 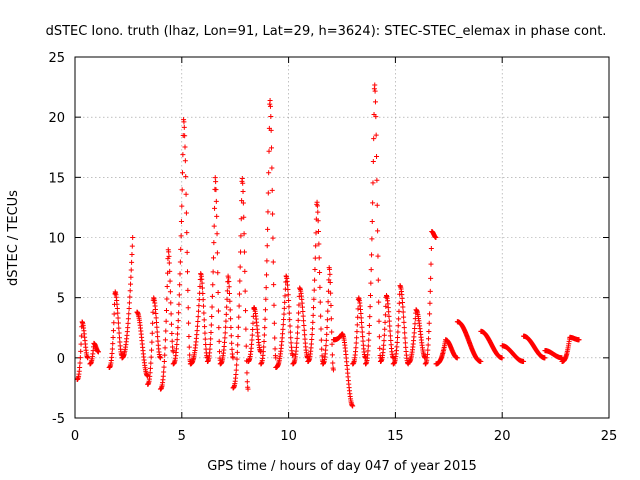 I want to click on x-tick-label: 15, so click(x=395, y=436).